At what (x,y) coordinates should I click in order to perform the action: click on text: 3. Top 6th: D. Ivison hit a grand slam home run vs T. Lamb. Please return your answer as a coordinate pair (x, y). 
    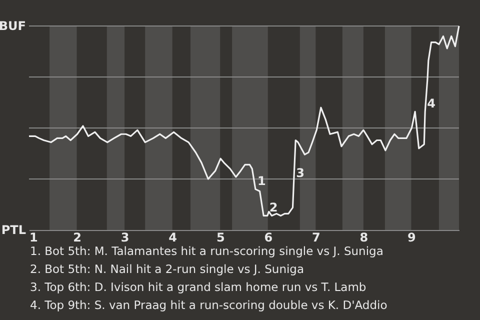
    Looking at the image, I should click on (198, 287).